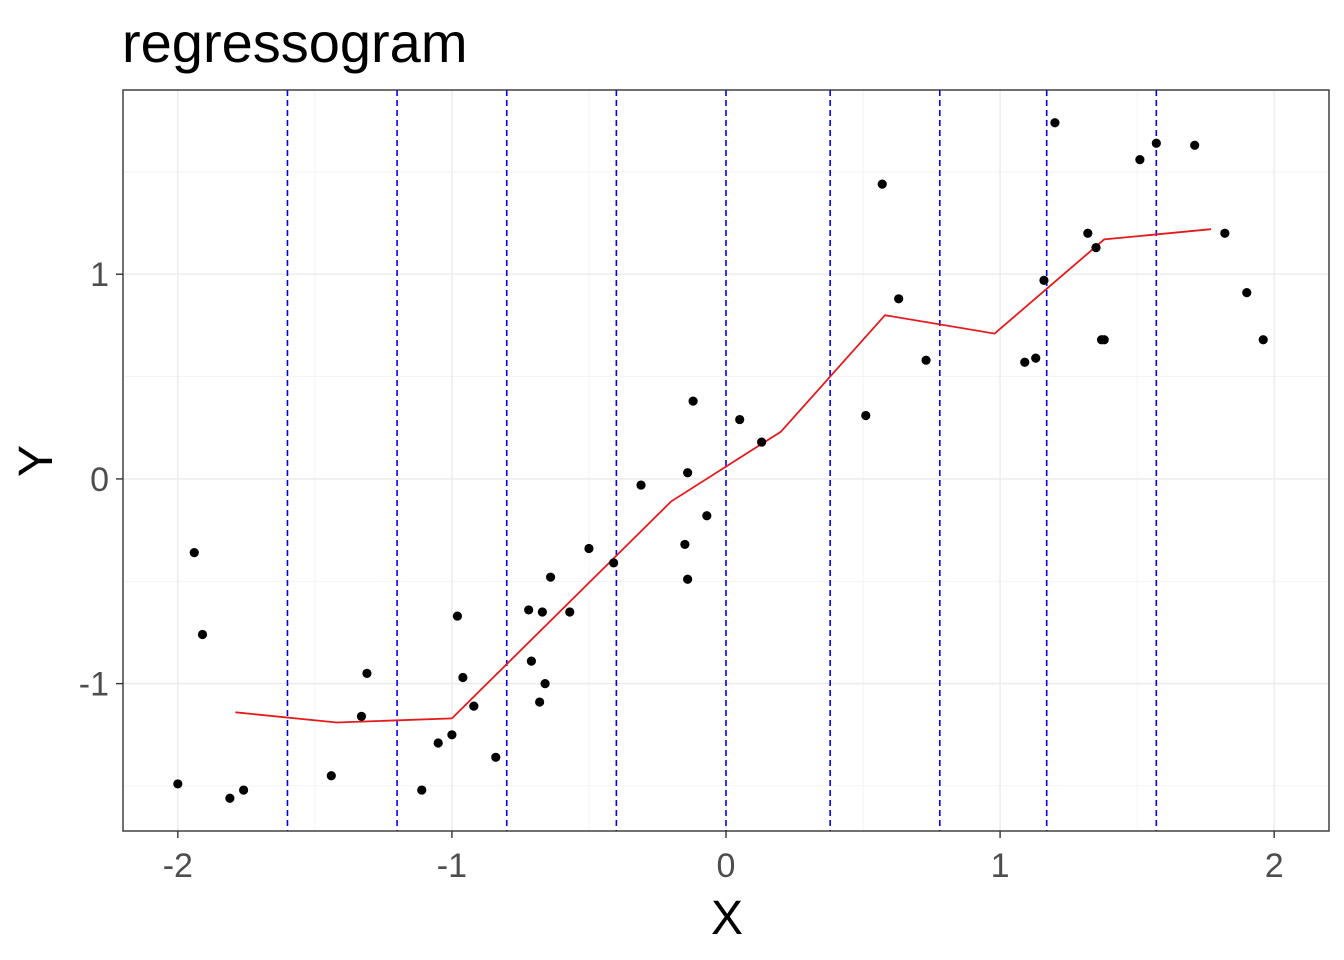 The height and width of the screenshot is (960, 1344). What do you see at coordinates (99, 275) in the screenshot?
I see `y-tick-label: 1` at bounding box center [99, 275].